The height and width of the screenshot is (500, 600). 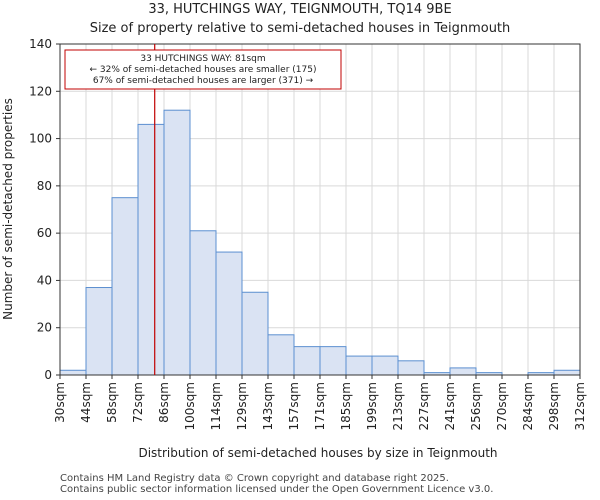 What do you see at coordinates (450, 406) in the screenshot?
I see `x-tick-label: 241sqm` at bounding box center [450, 406].